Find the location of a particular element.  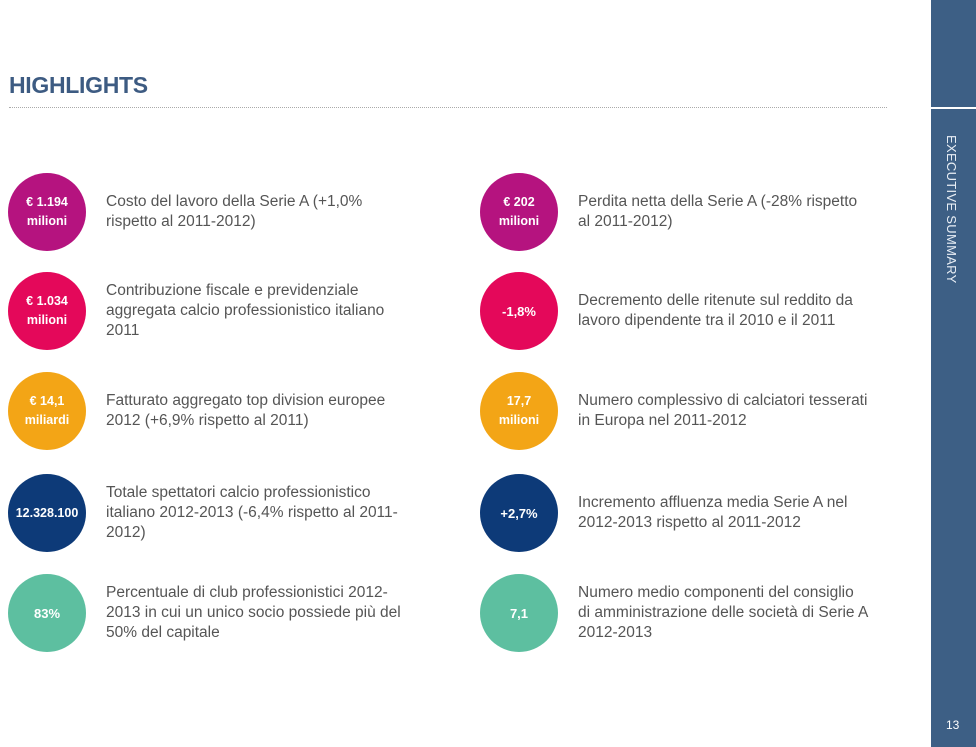

highlight-value-circle: € 1.034 milioni is located at coordinates (47, 311).